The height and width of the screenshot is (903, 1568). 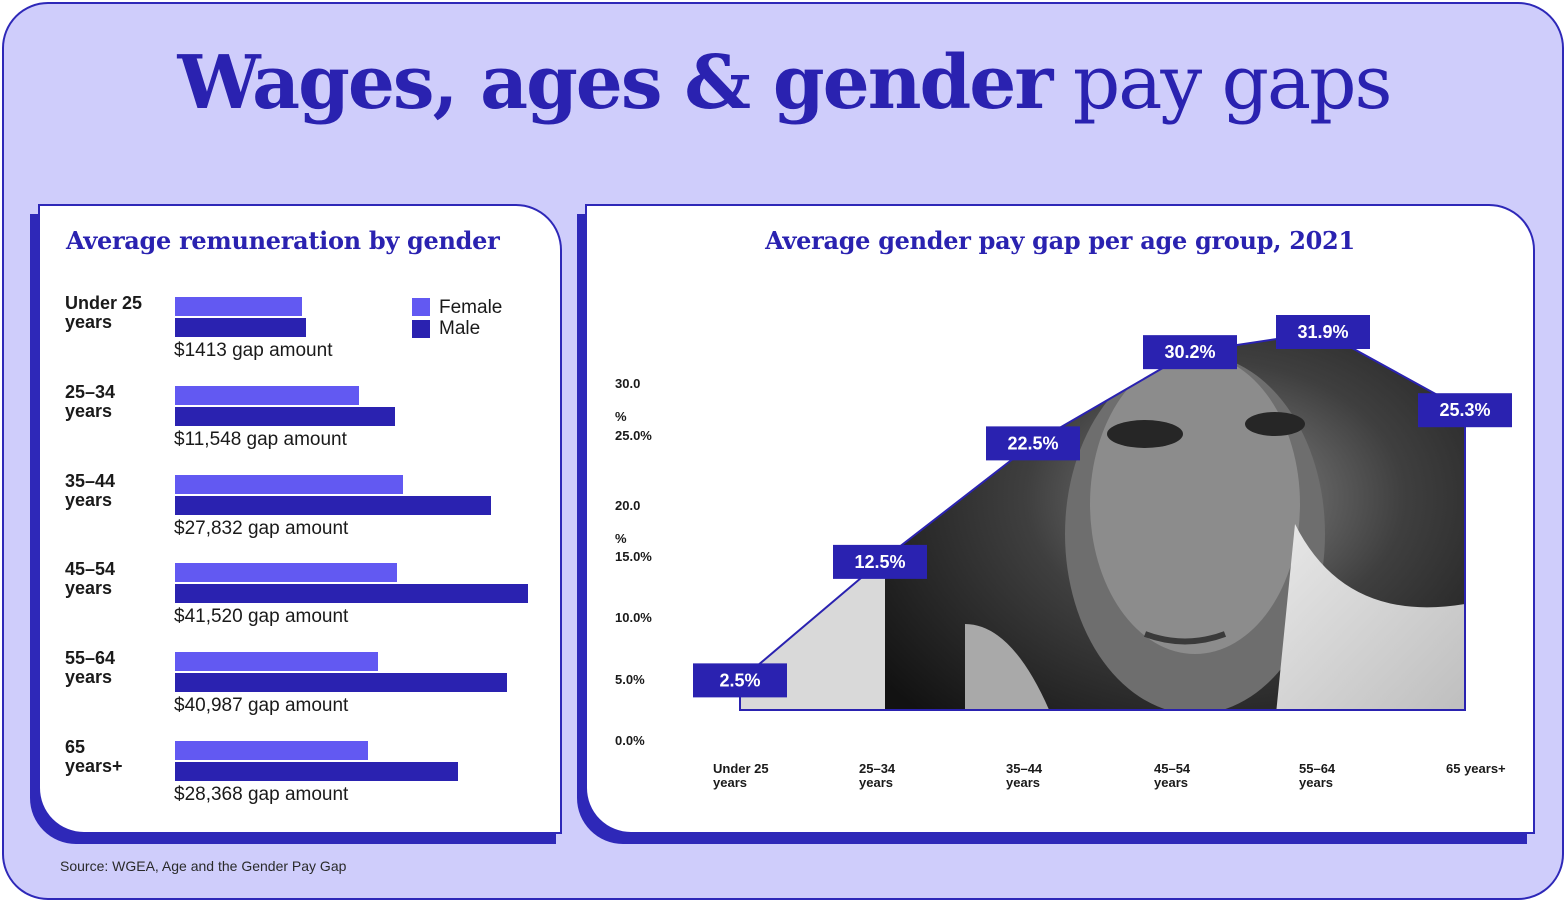 I want to click on y-tick-label: 15.0%, so click(x=633, y=556).